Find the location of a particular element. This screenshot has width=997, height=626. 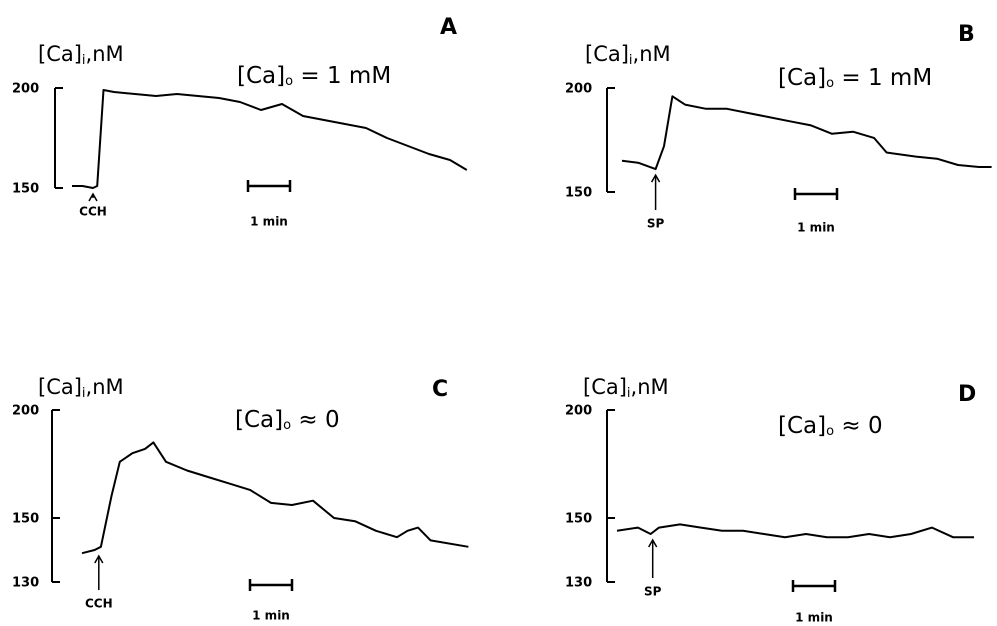

panel-letter: C is located at coordinates (440, 389).